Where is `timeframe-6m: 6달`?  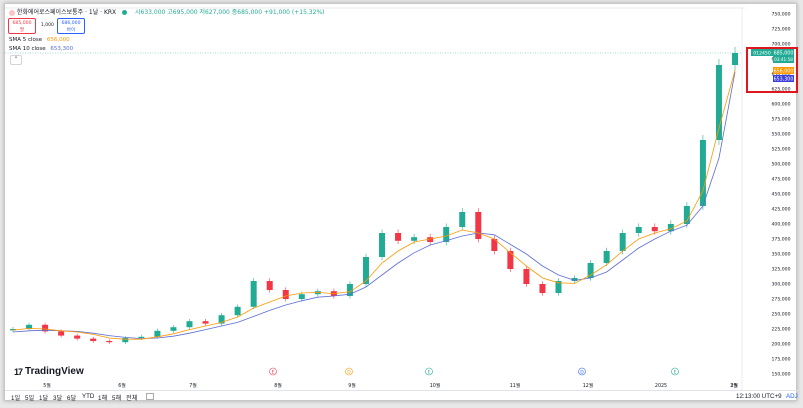
timeframe-6m: 6달 is located at coordinates (72, 398).